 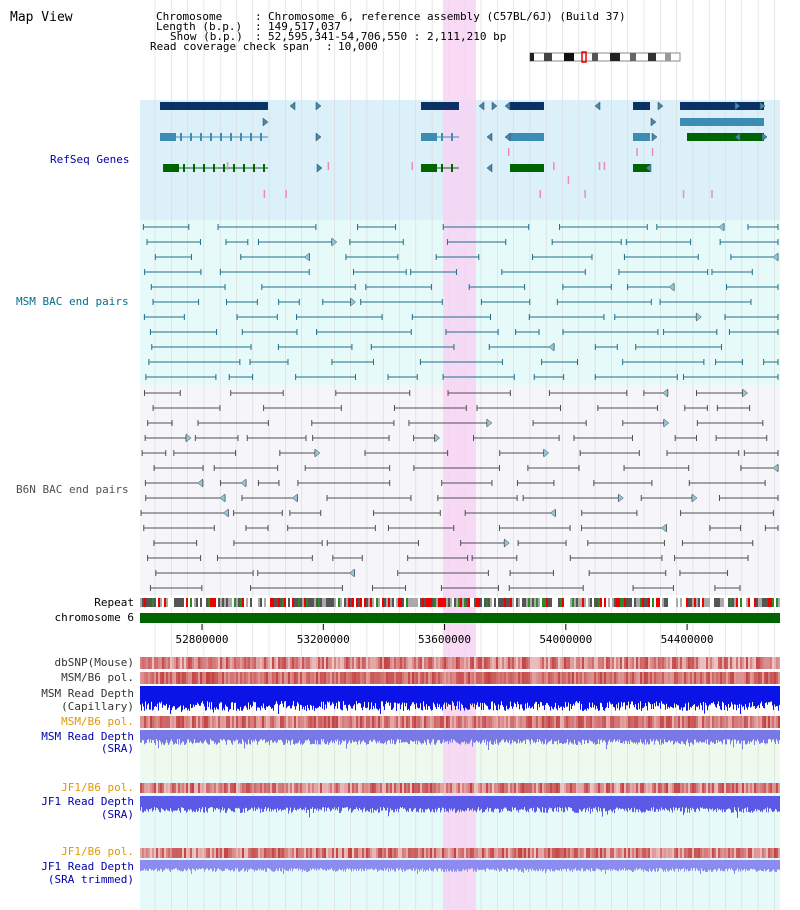 I want to click on refseq-gene-strand, so click(x=762, y=106).